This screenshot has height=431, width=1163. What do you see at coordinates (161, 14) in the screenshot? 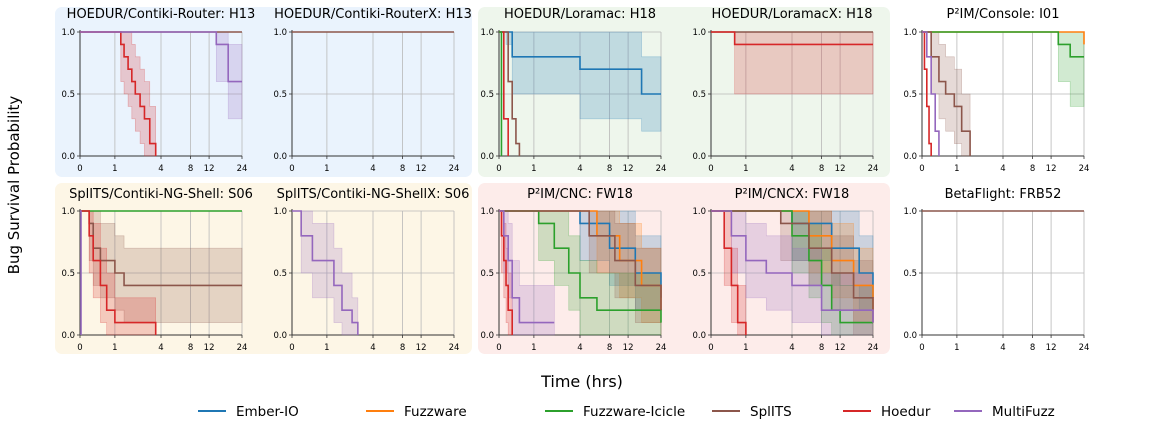
I see `panel-title: HOEDUR/Contiki-Router: H13` at bounding box center [161, 14].